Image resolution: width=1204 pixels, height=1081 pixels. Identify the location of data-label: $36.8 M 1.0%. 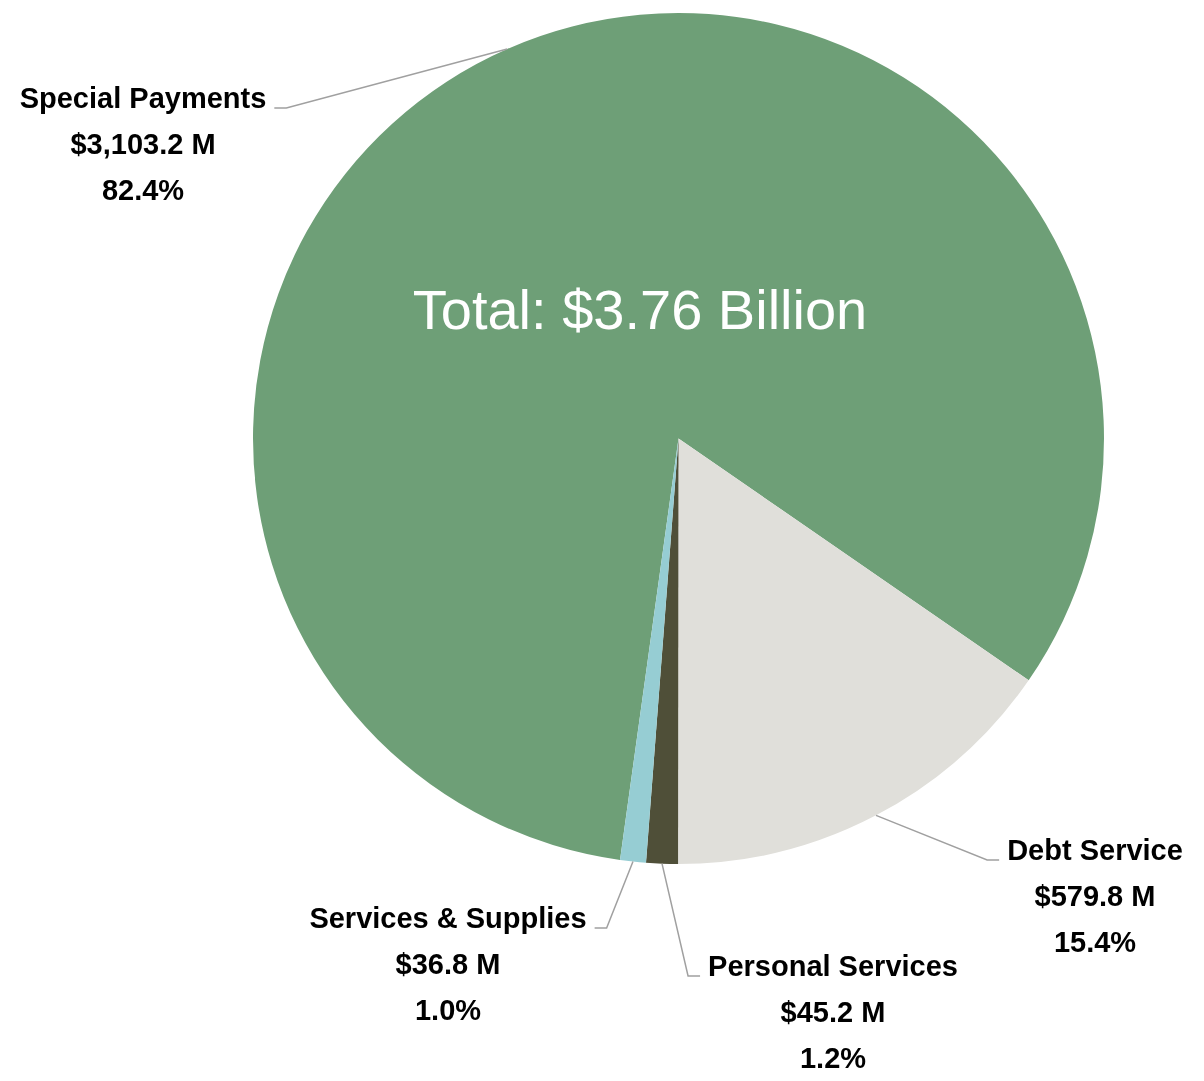
(448, 987).